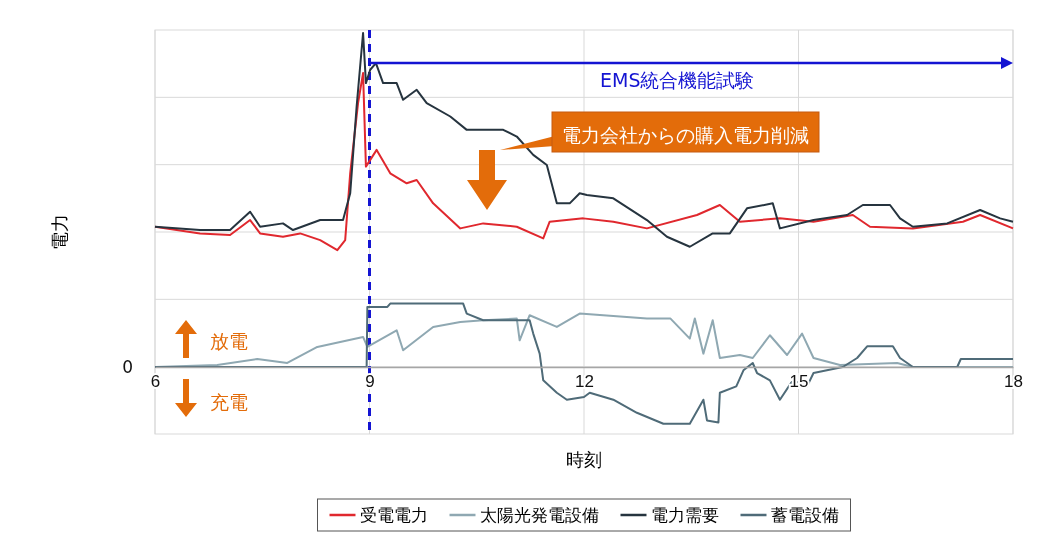 The height and width of the screenshot is (547, 1061). Describe the element at coordinates (684, 515) in the screenshot. I see `legend-label: 電力需要` at that location.